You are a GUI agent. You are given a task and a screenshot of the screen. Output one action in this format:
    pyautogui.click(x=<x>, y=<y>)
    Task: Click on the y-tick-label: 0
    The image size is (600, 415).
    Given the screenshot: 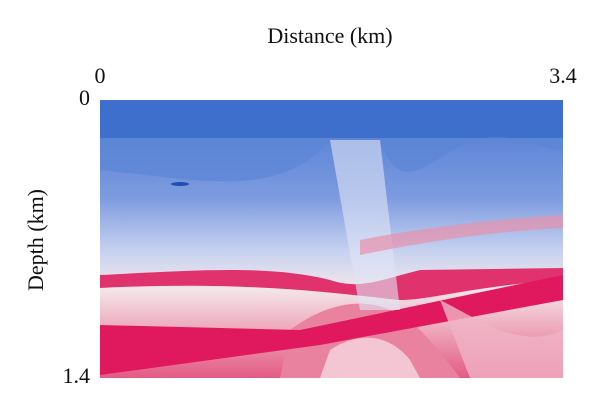 What is the action you would take?
    pyautogui.click(x=84, y=97)
    